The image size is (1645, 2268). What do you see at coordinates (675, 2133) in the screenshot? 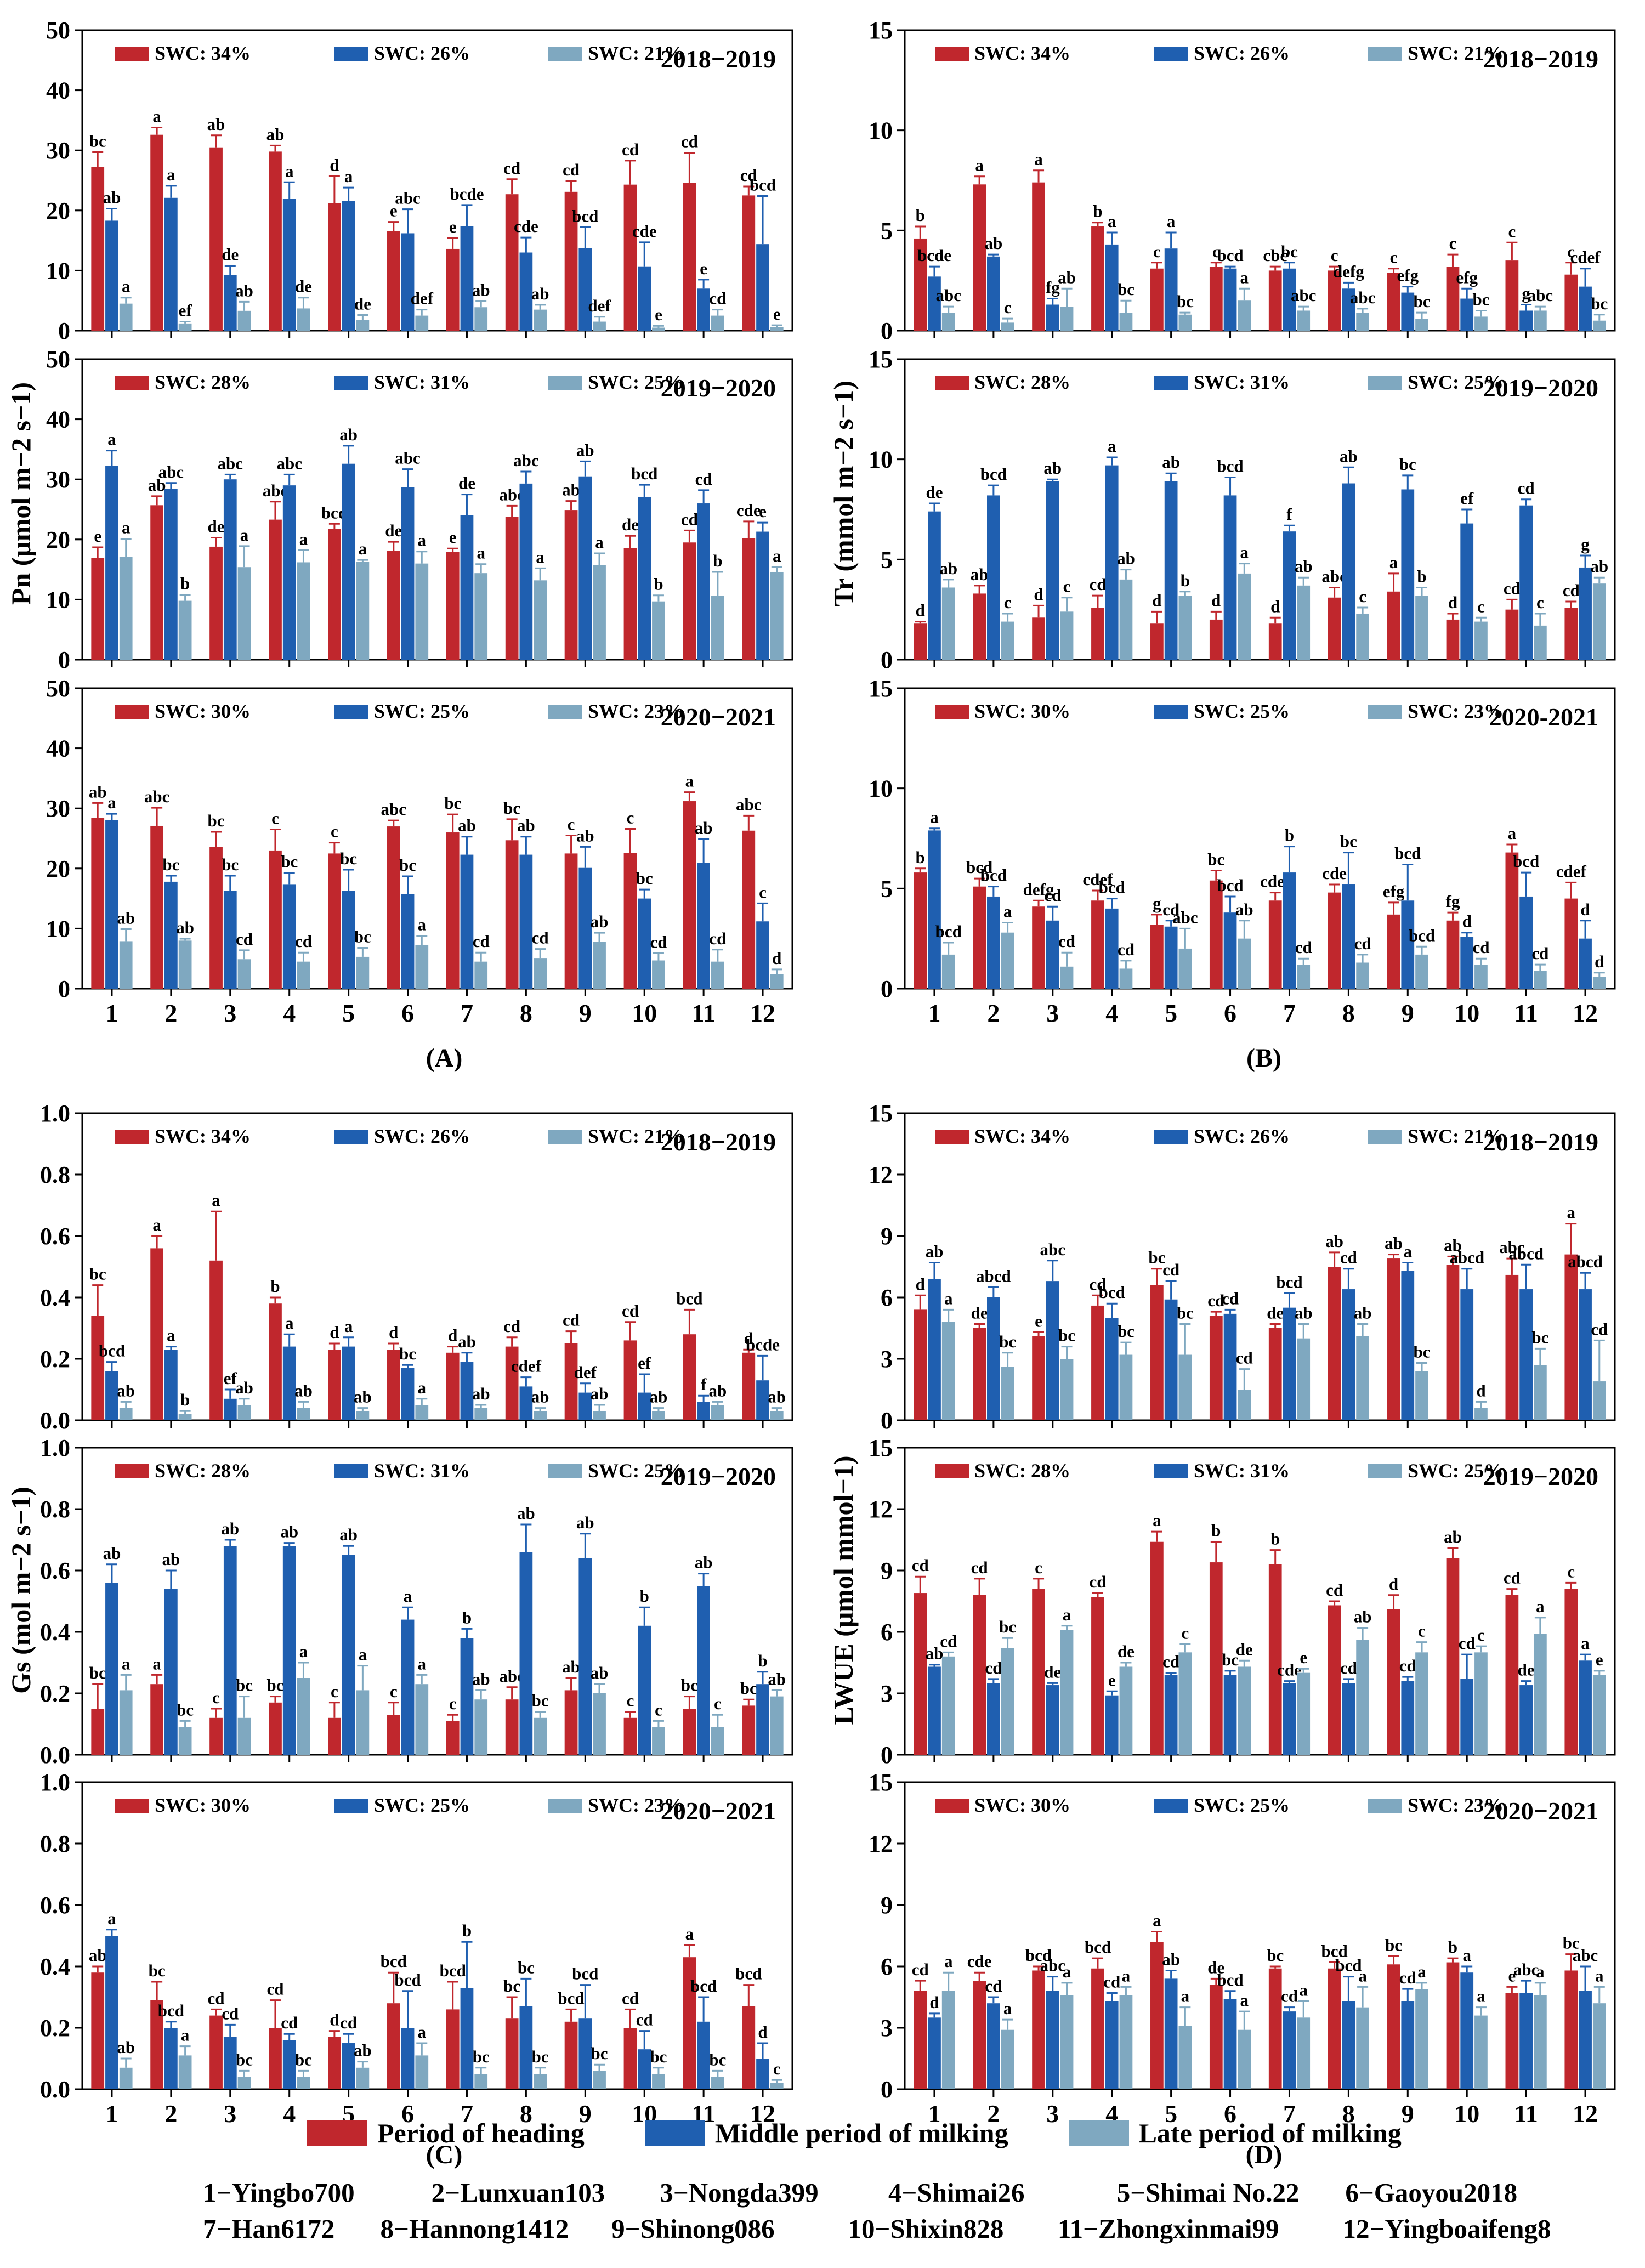
I see `legend-swatch-middle` at bounding box center [675, 2133].